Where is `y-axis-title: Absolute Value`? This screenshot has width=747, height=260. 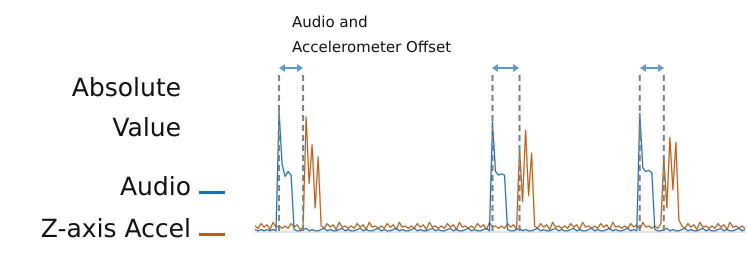
y-axis-title: Absolute Value is located at coordinates (125, 108).